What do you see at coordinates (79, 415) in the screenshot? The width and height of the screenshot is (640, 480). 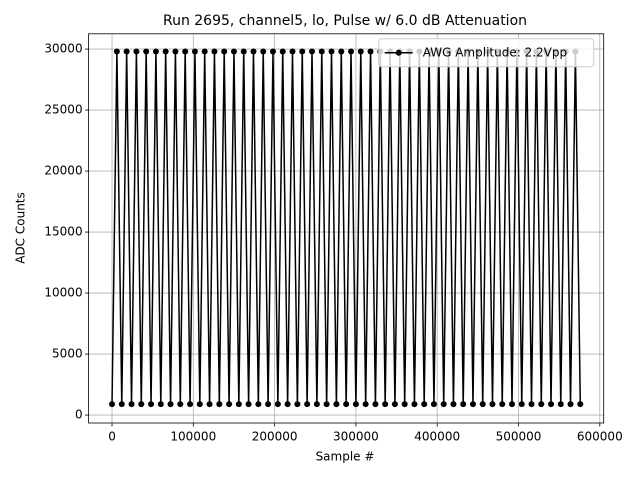 I see `y-tick-label: 0` at bounding box center [79, 415].